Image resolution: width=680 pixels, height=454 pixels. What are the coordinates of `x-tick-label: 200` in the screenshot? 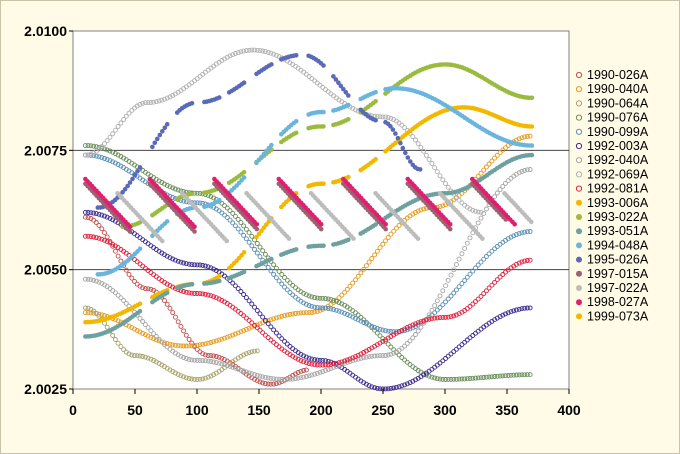 It's located at (321, 410).